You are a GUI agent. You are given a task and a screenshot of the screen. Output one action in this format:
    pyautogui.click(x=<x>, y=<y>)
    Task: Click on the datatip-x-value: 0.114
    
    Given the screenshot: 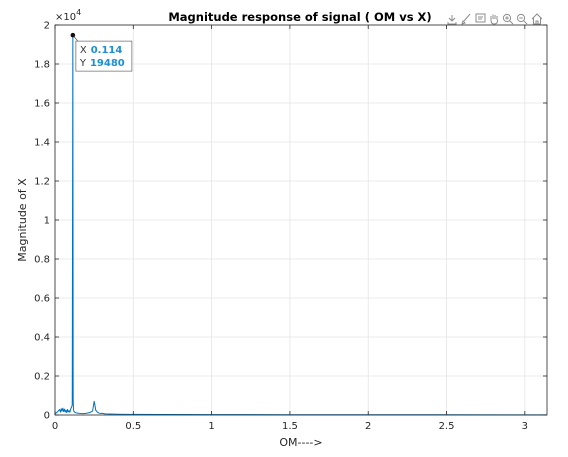 What is the action you would take?
    pyautogui.click(x=107, y=50)
    